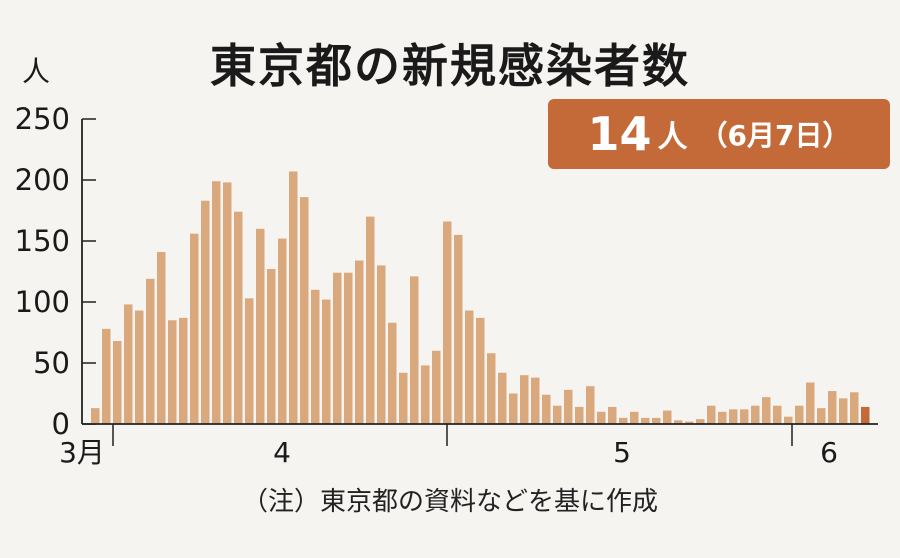  I want to click on x-month-label: 6, so click(829, 452).